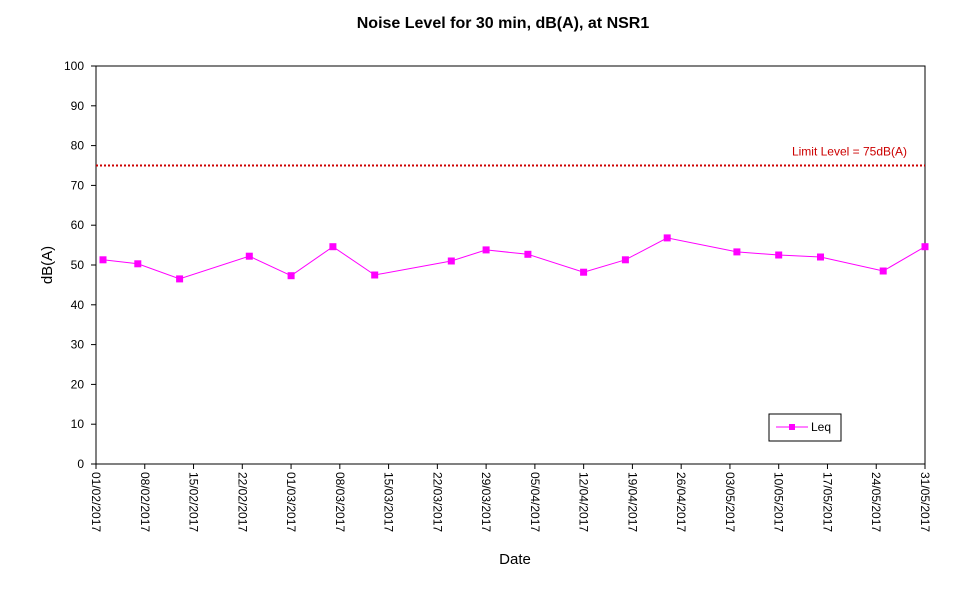 This screenshot has width=967, height=590. I want to click on x-tick-label: 01/03/2017, so click(291, 502).